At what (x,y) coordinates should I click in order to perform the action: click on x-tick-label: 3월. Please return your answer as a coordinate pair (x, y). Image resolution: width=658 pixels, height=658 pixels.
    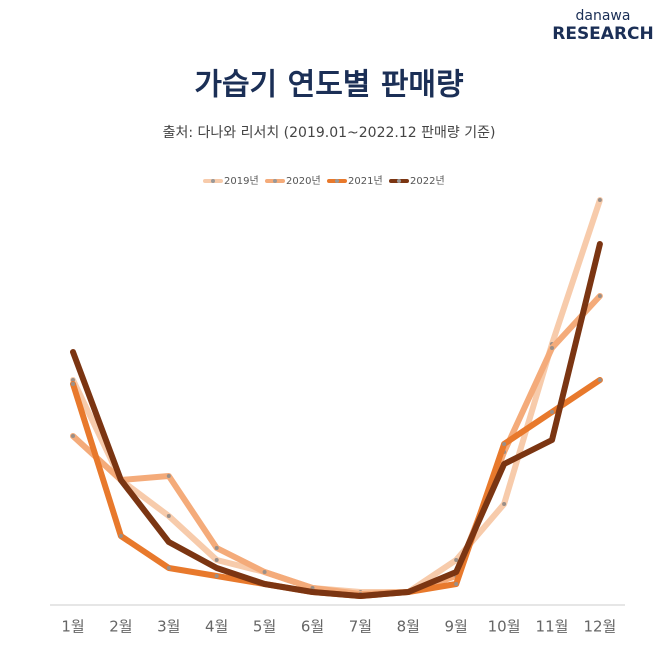
    Looking at the image, I should click on (168, 627).